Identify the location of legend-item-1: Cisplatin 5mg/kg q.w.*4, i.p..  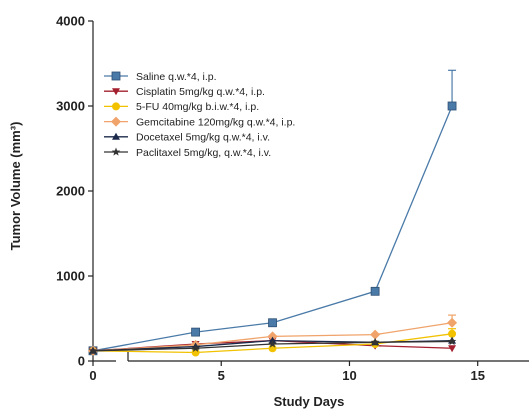
(184, 92).